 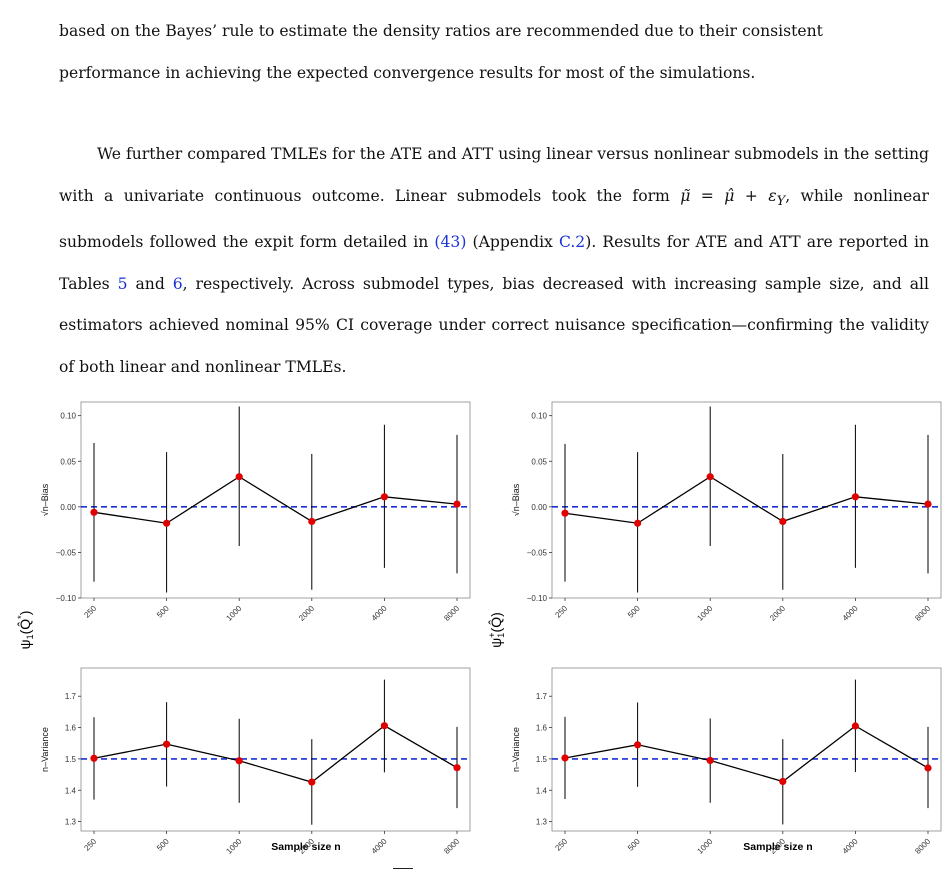 I want to click on equation-reference-link: (43), so click(x=450, y=242).